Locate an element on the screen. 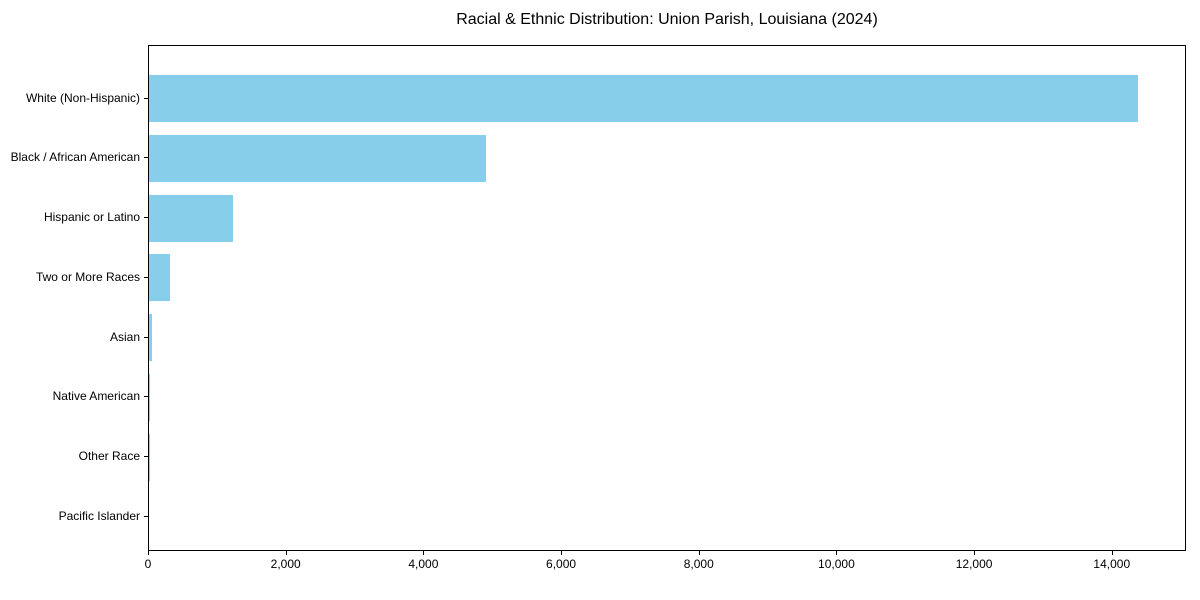  x-tick-label: 10,000 is located at coordinates (836, 564).